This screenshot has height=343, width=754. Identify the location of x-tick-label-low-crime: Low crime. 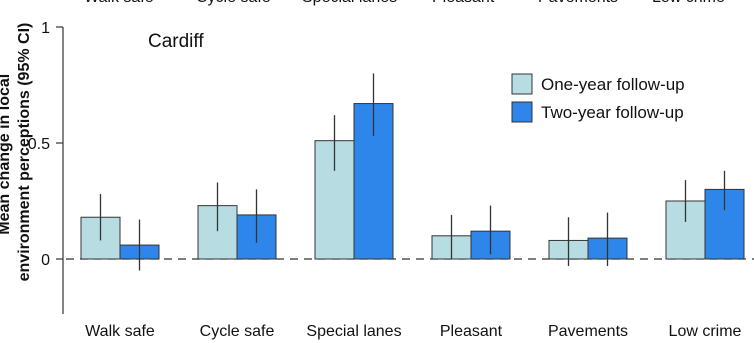
(705, 331).